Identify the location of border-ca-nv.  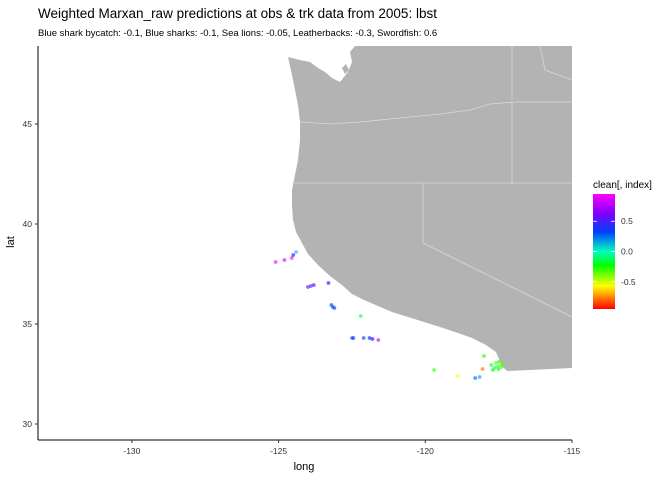
(497, 250).